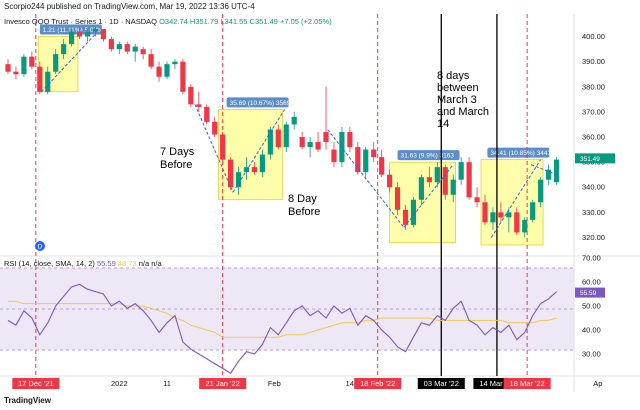 The image size is (640, 410). What do you see at coordinates (590, 159) in the screenshot?
I see `last-price-label: 351.49` at bounding box center [590, 159].